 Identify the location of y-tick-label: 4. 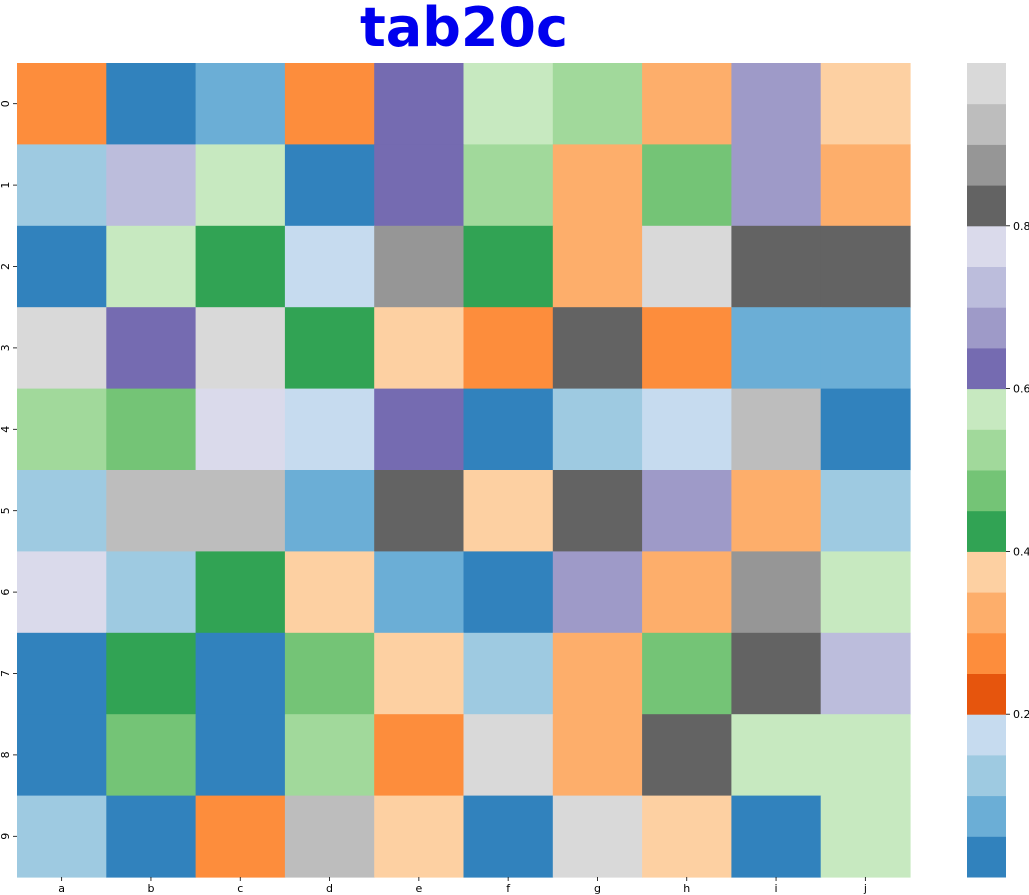
(6, 429).